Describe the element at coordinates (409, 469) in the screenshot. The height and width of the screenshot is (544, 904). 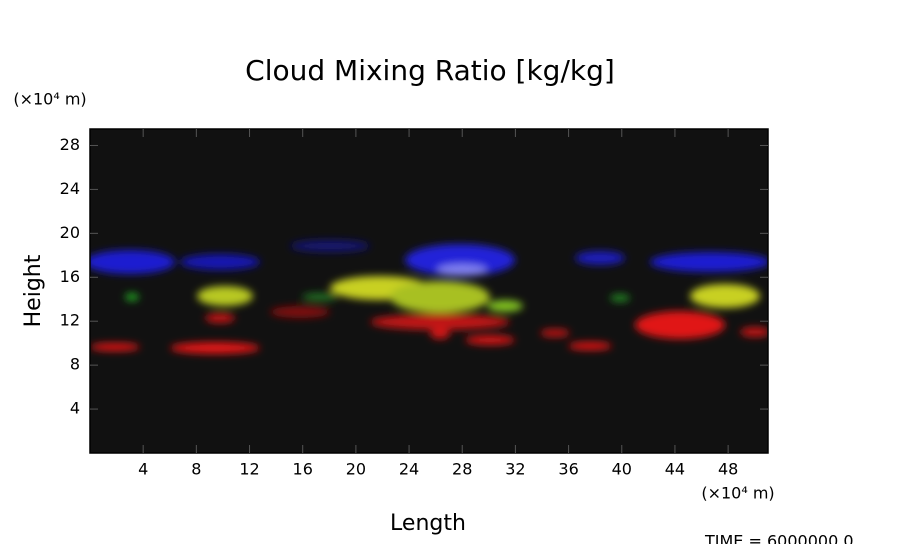
I see `x-tick-label: 24` at that location.